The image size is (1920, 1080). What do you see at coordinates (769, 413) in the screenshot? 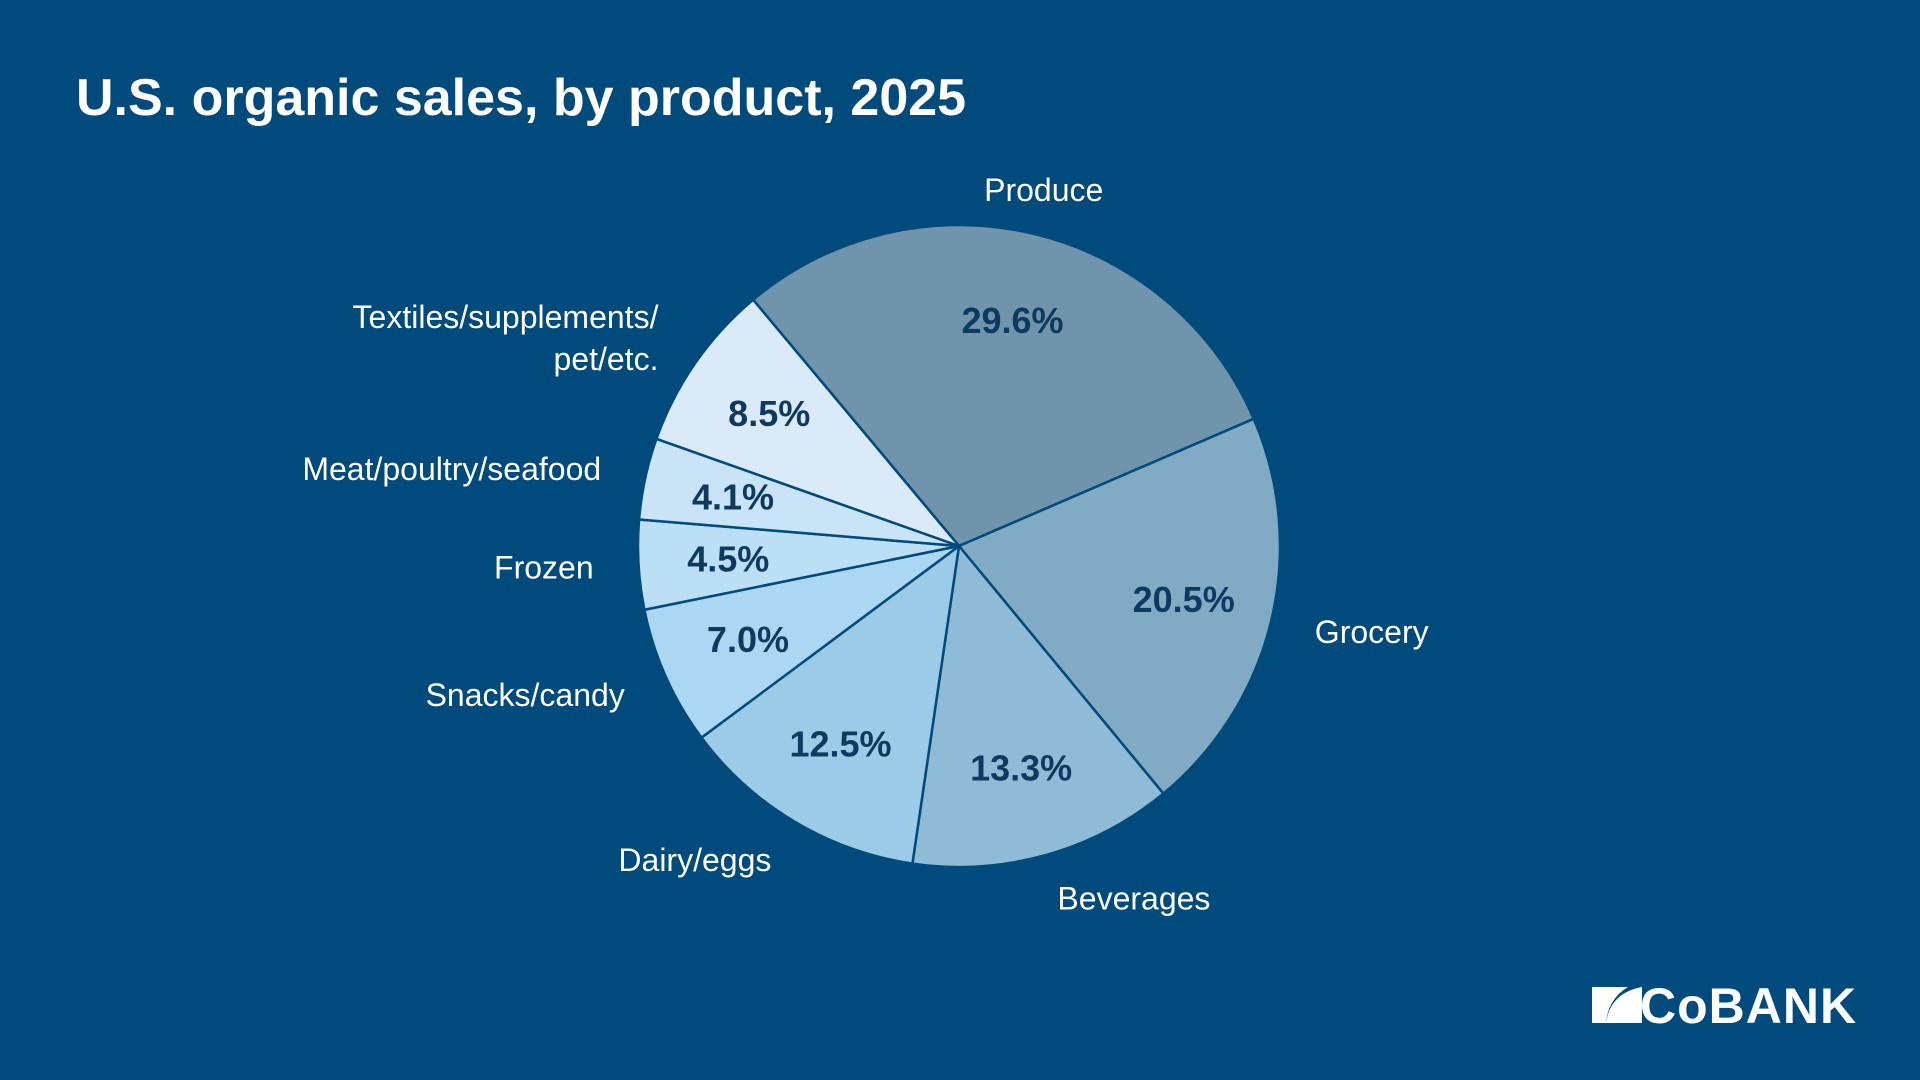
I see `value-label: 8.5%` at bounding box center [769, 413].